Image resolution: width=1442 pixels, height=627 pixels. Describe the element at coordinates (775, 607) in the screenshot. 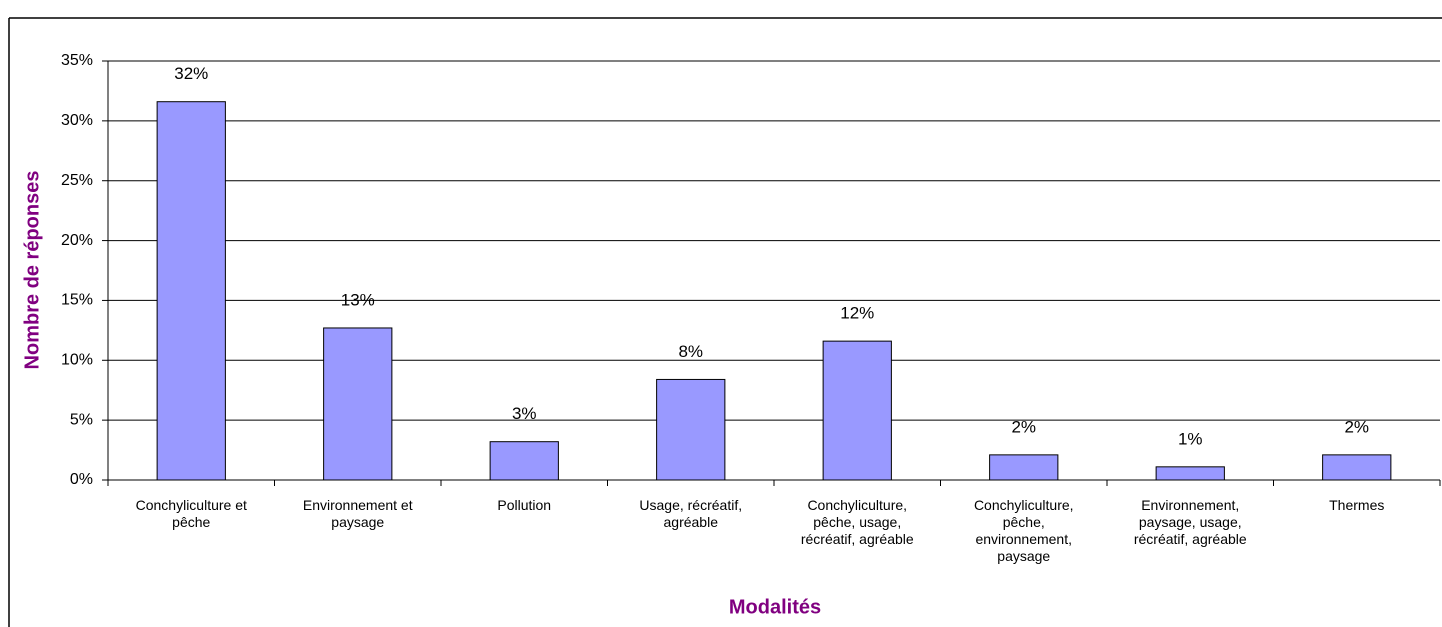

I see `x-axis-title: Modalités` at that location.